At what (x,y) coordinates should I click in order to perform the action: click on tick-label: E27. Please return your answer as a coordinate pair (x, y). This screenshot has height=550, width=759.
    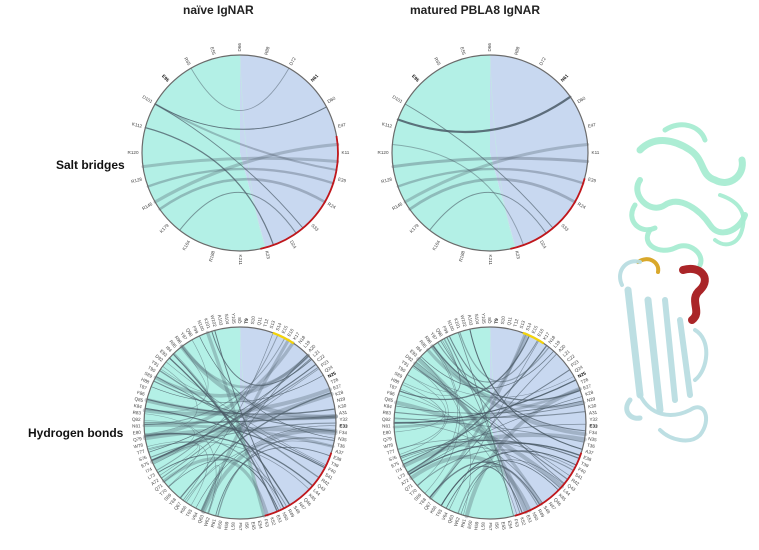
    Looking at the image, I should click on (337, 387).